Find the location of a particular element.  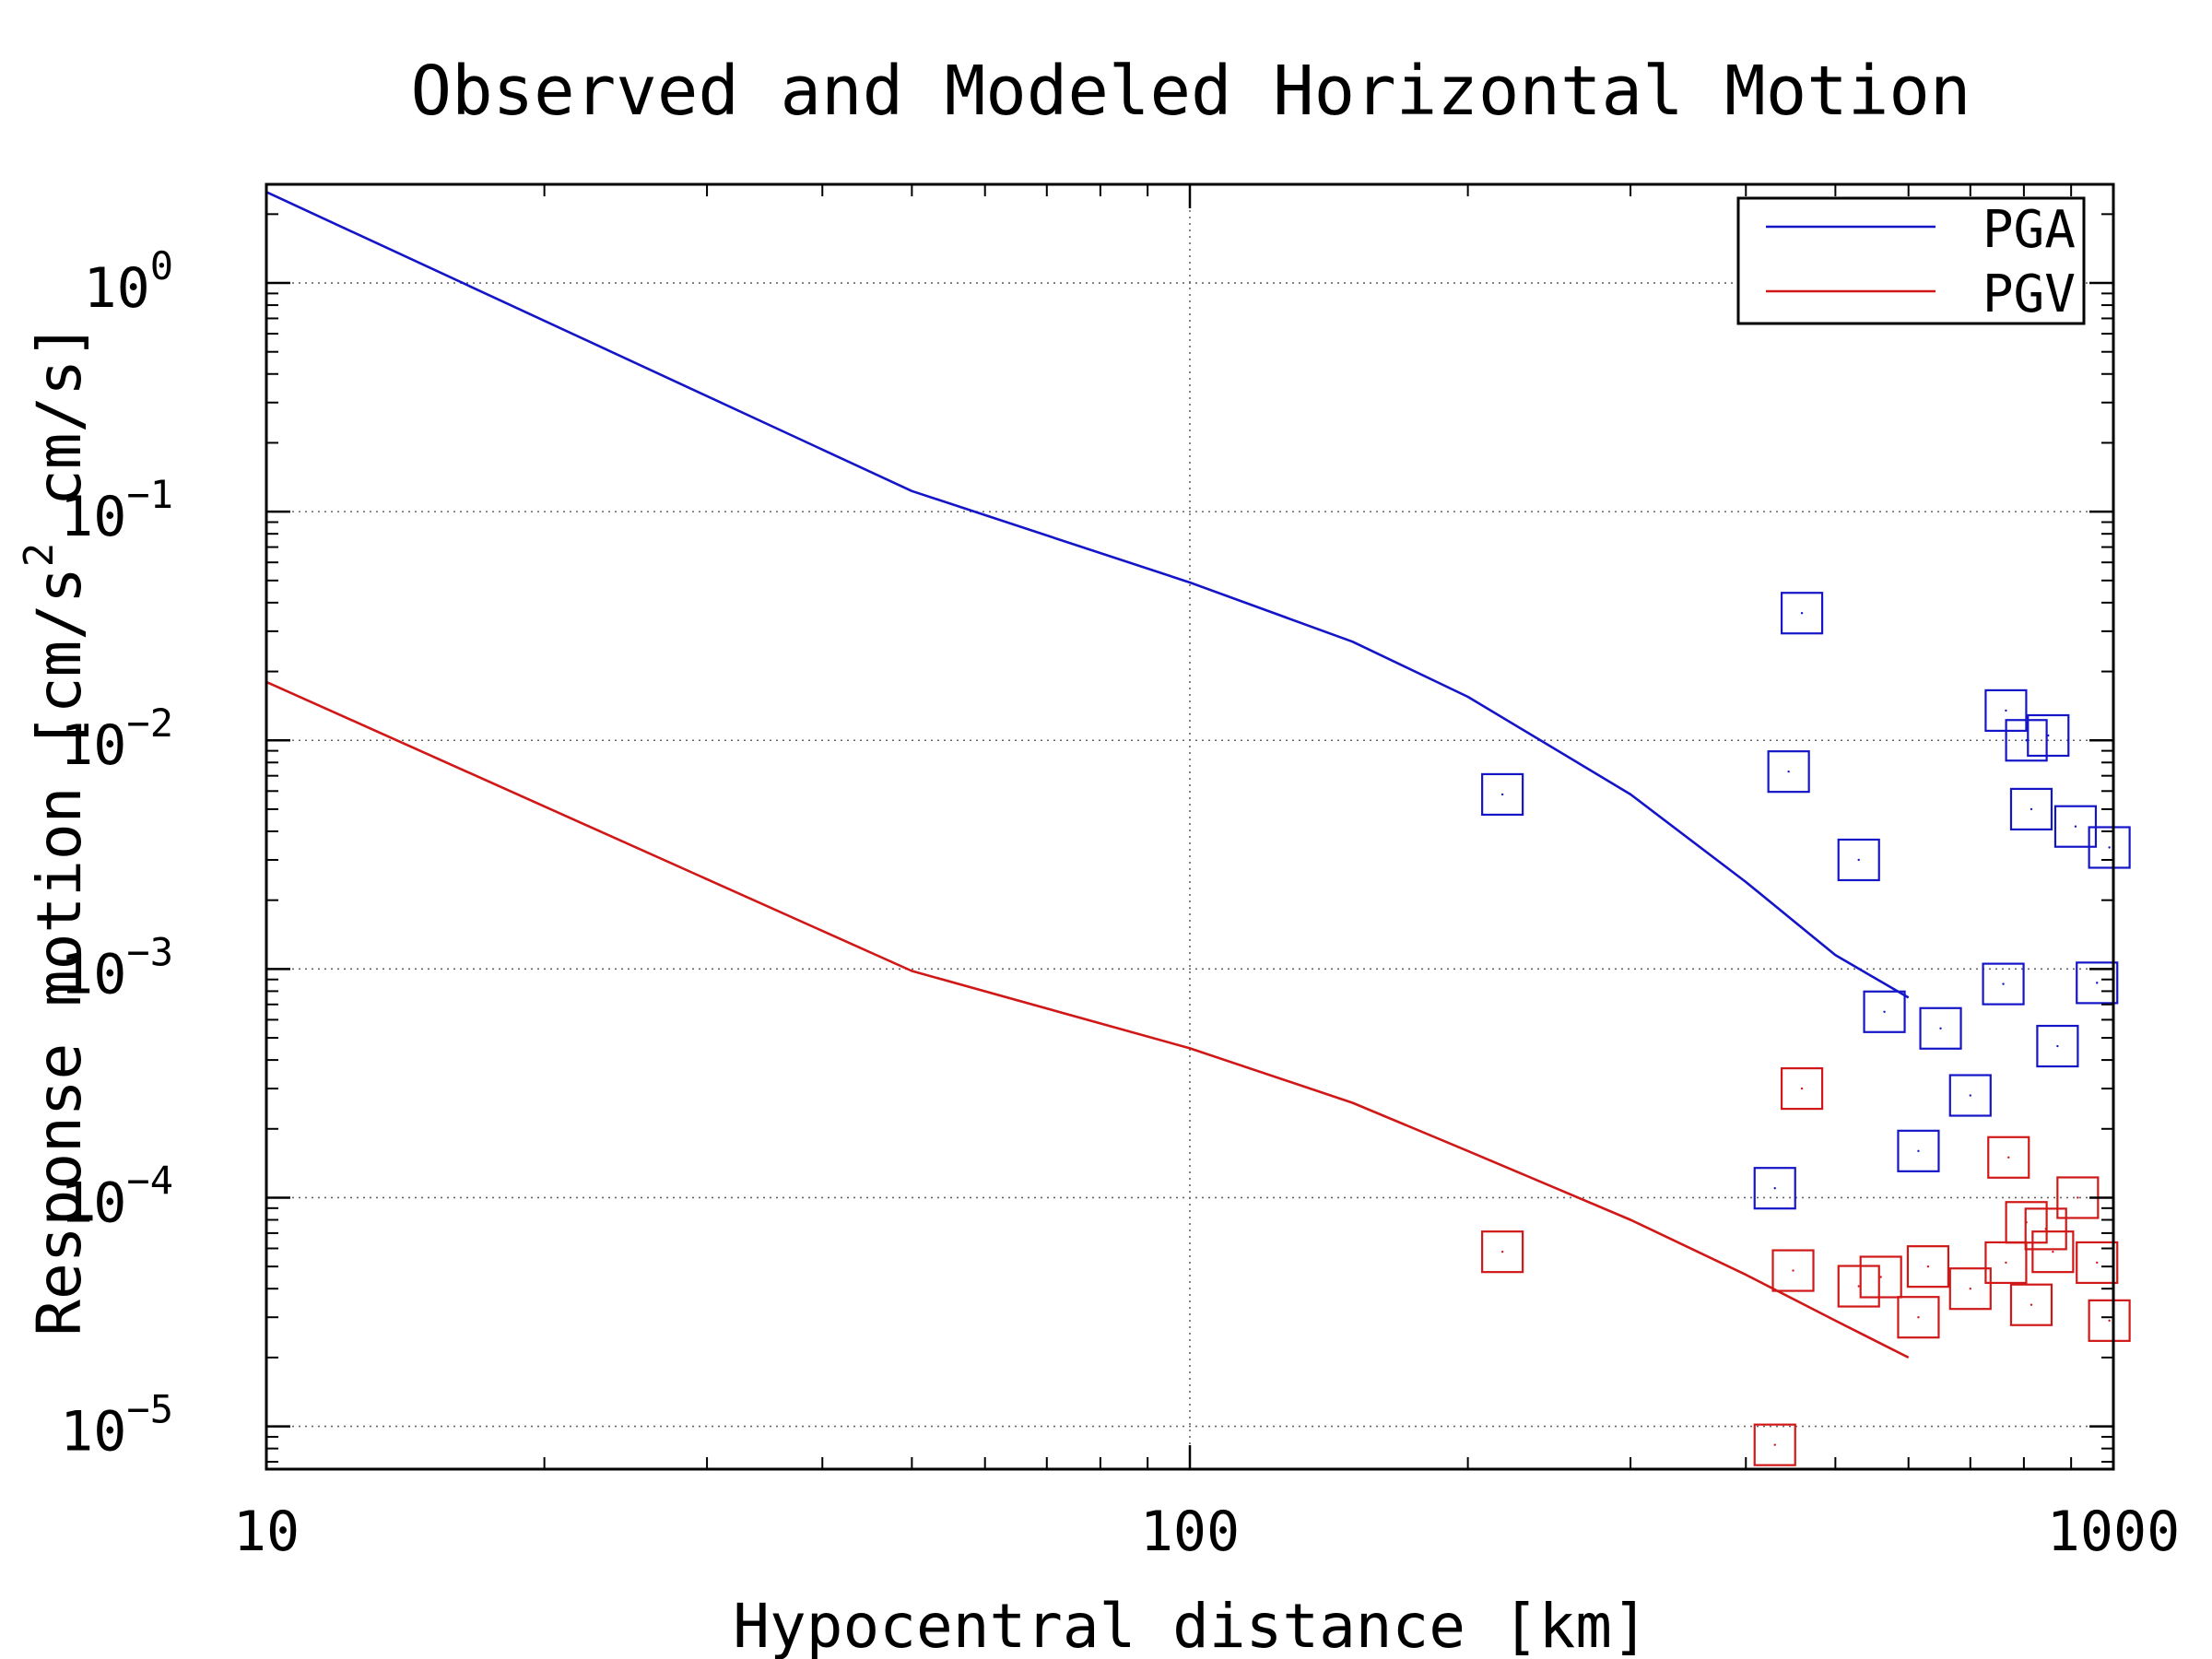

y-tick-label-exponent: −1 is located at coordinates (149, 494).